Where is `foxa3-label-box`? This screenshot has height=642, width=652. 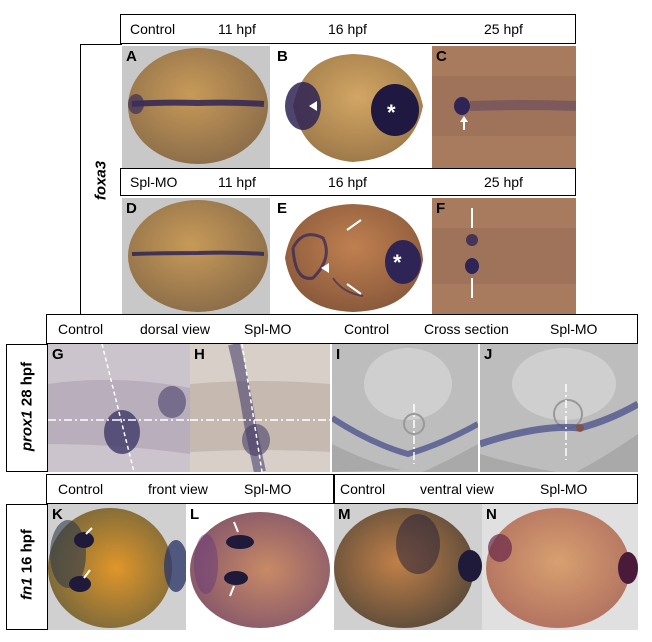
foxa3-label-box is located at coordinates (101, 180).